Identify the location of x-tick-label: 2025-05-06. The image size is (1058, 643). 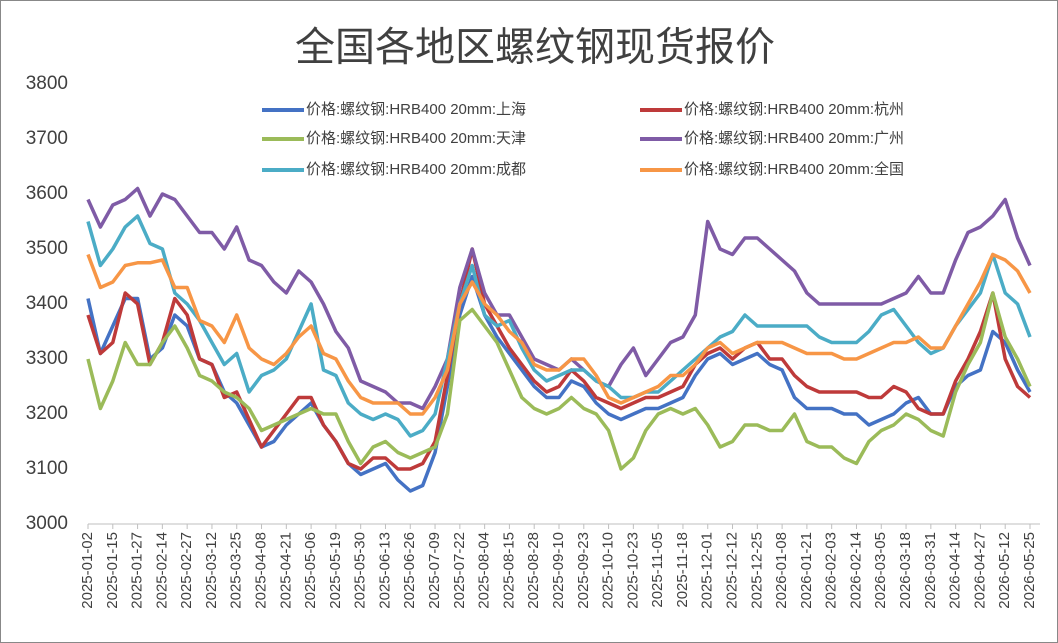
(310, 570).